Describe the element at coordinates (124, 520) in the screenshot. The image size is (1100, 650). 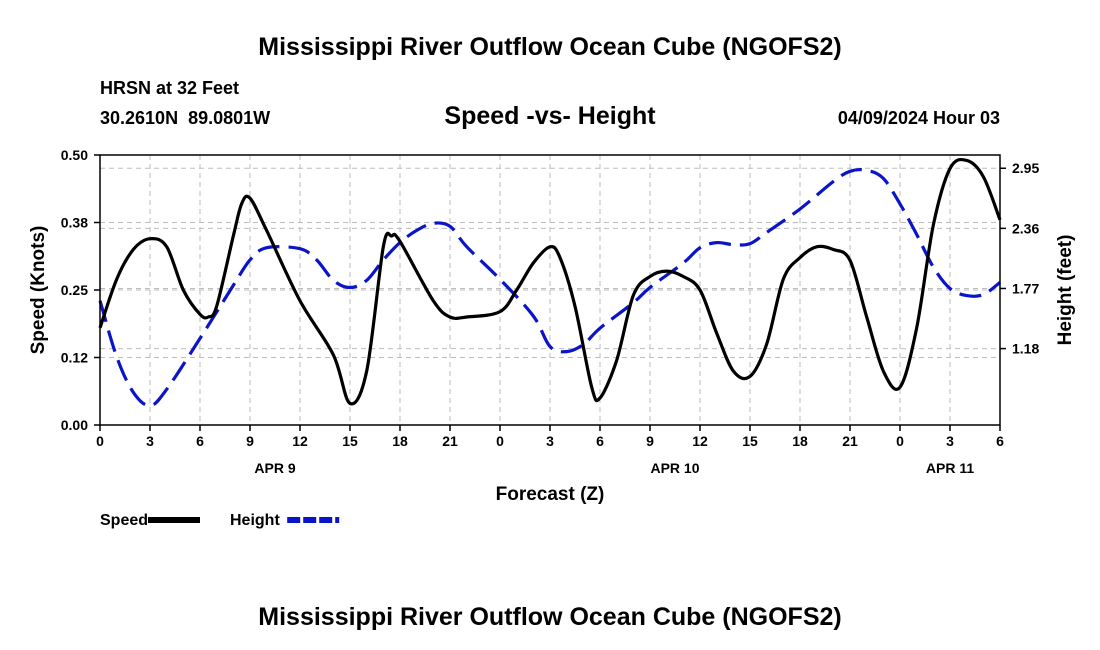
I see `legend-label-speed: Speed` at that location.